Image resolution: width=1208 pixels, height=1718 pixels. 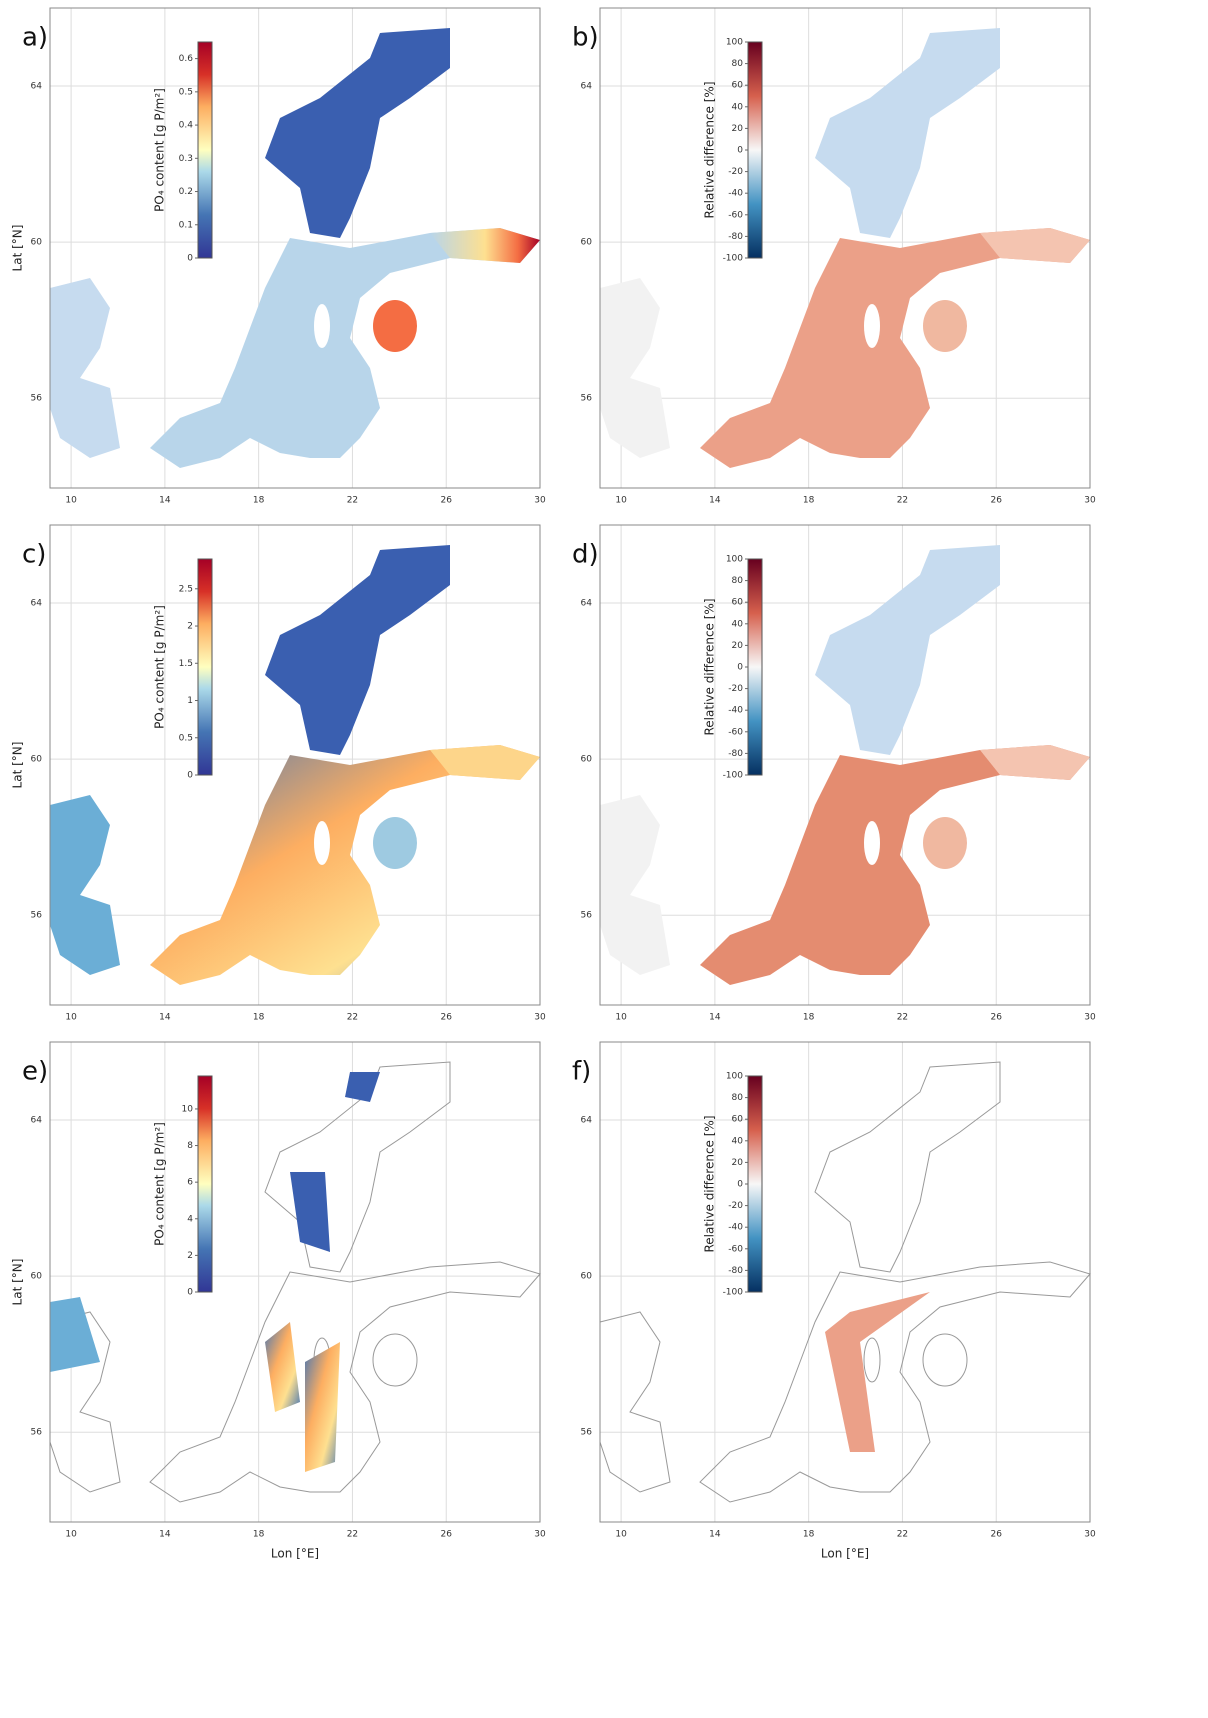 I want to click on colorbar-label: PO₄ content [g P/m²], so click(x=160, y=150).